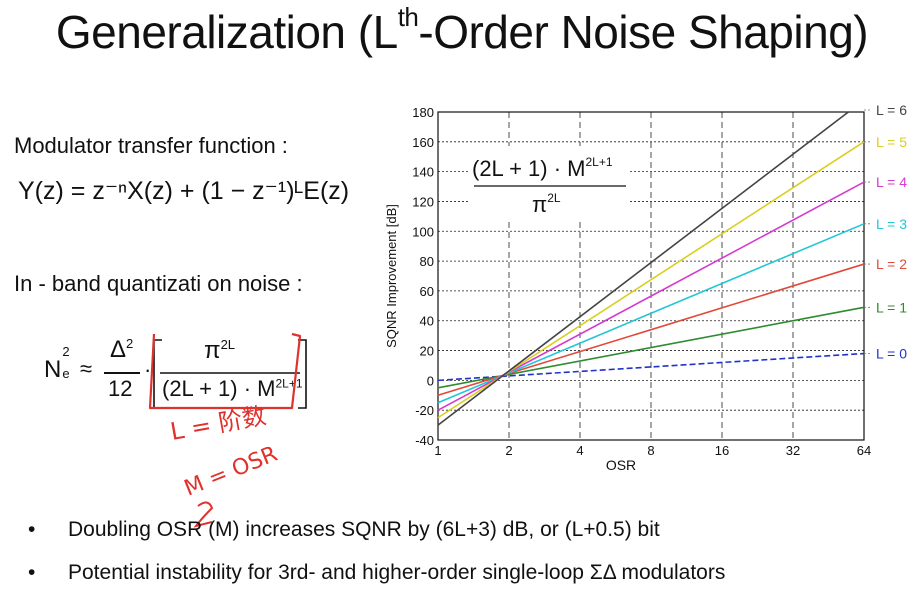 Image resolution: width=924 pixels, height=592 pixels. What do you see at coordinates (579, 450) in the screenshot?
I see `x-tick-label: 4` at bounding box center [579, 450].